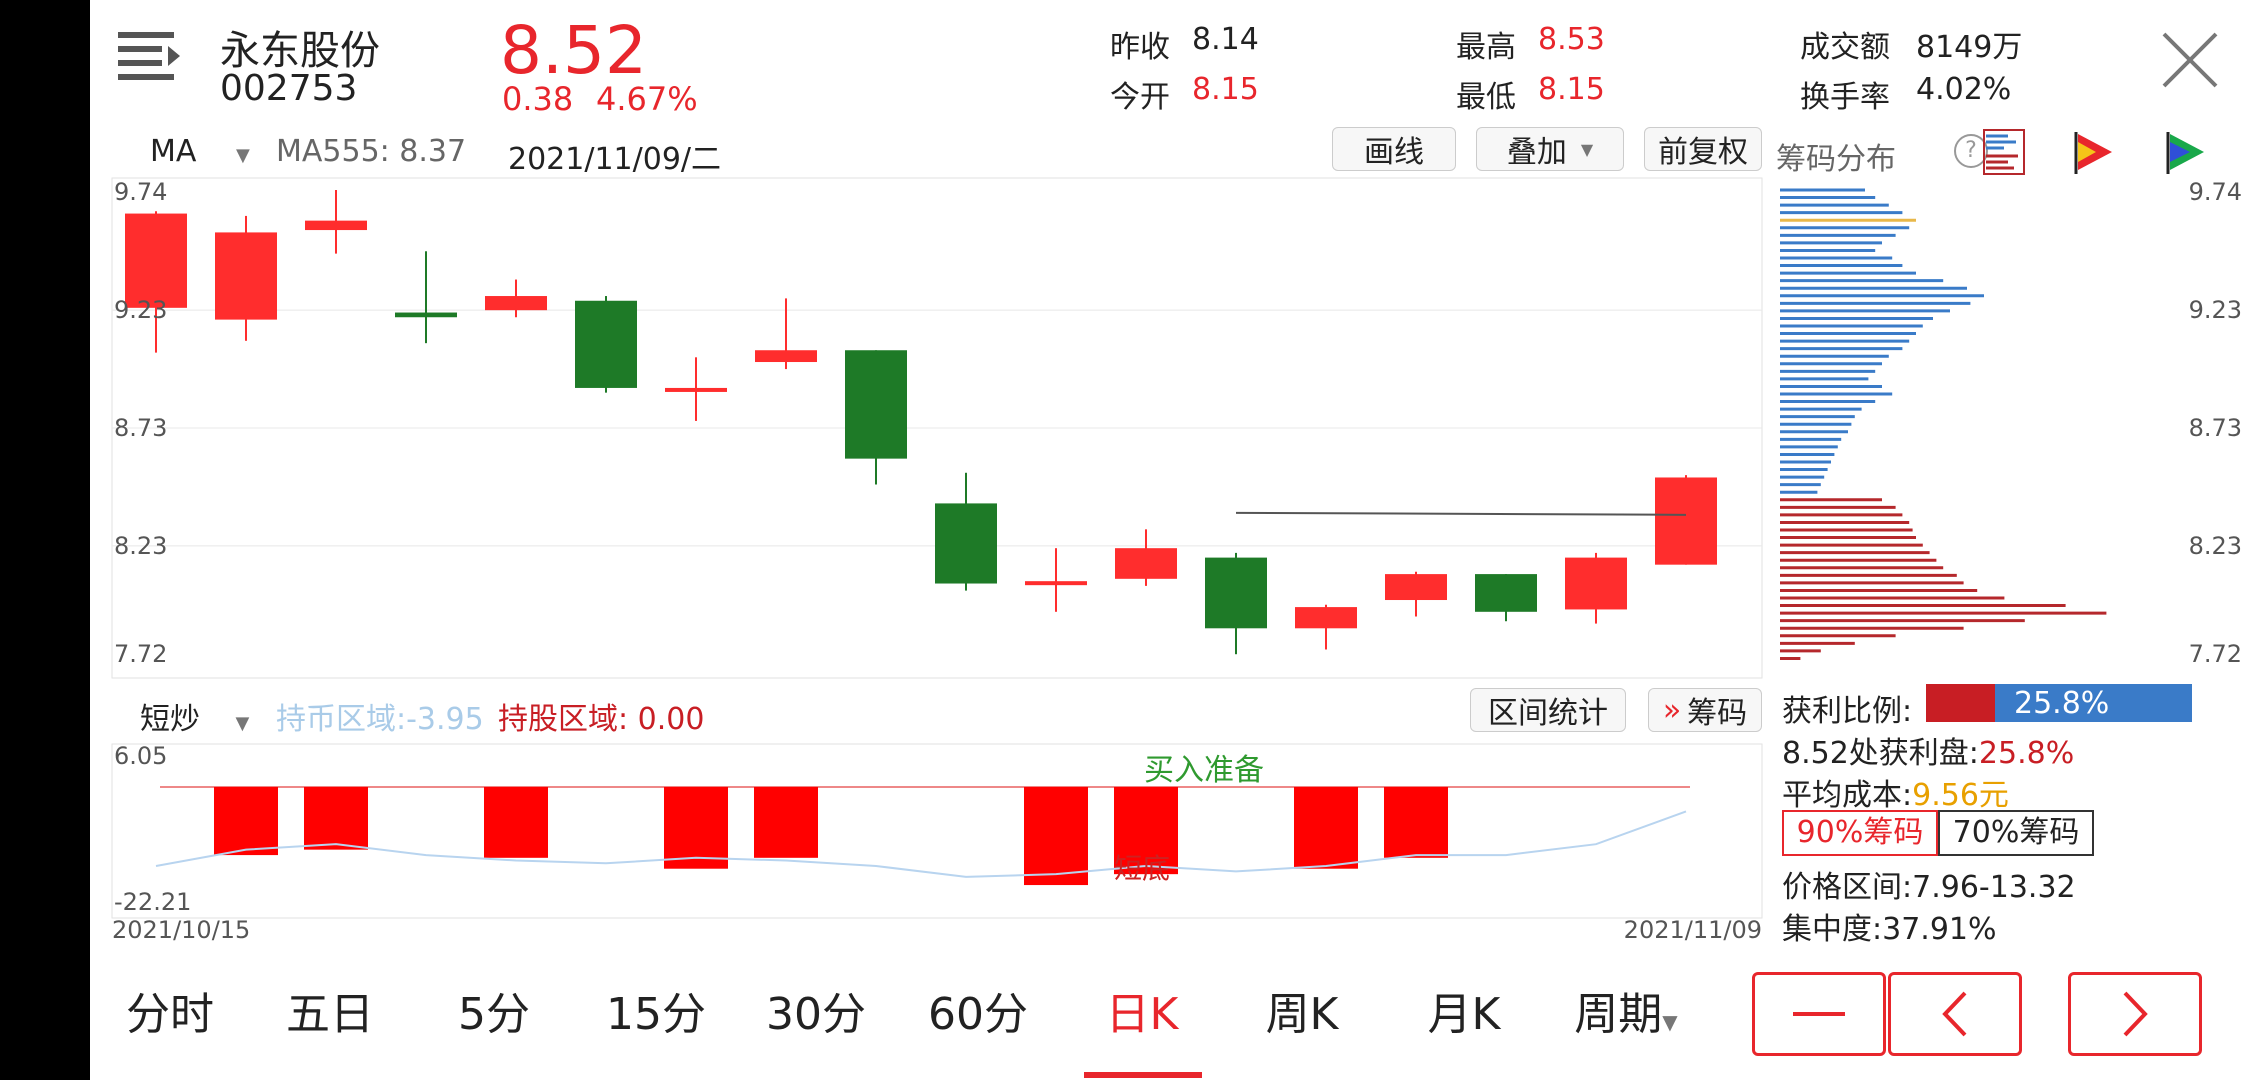  I want to click on tab-7: 周K, so click(1302, 1014).